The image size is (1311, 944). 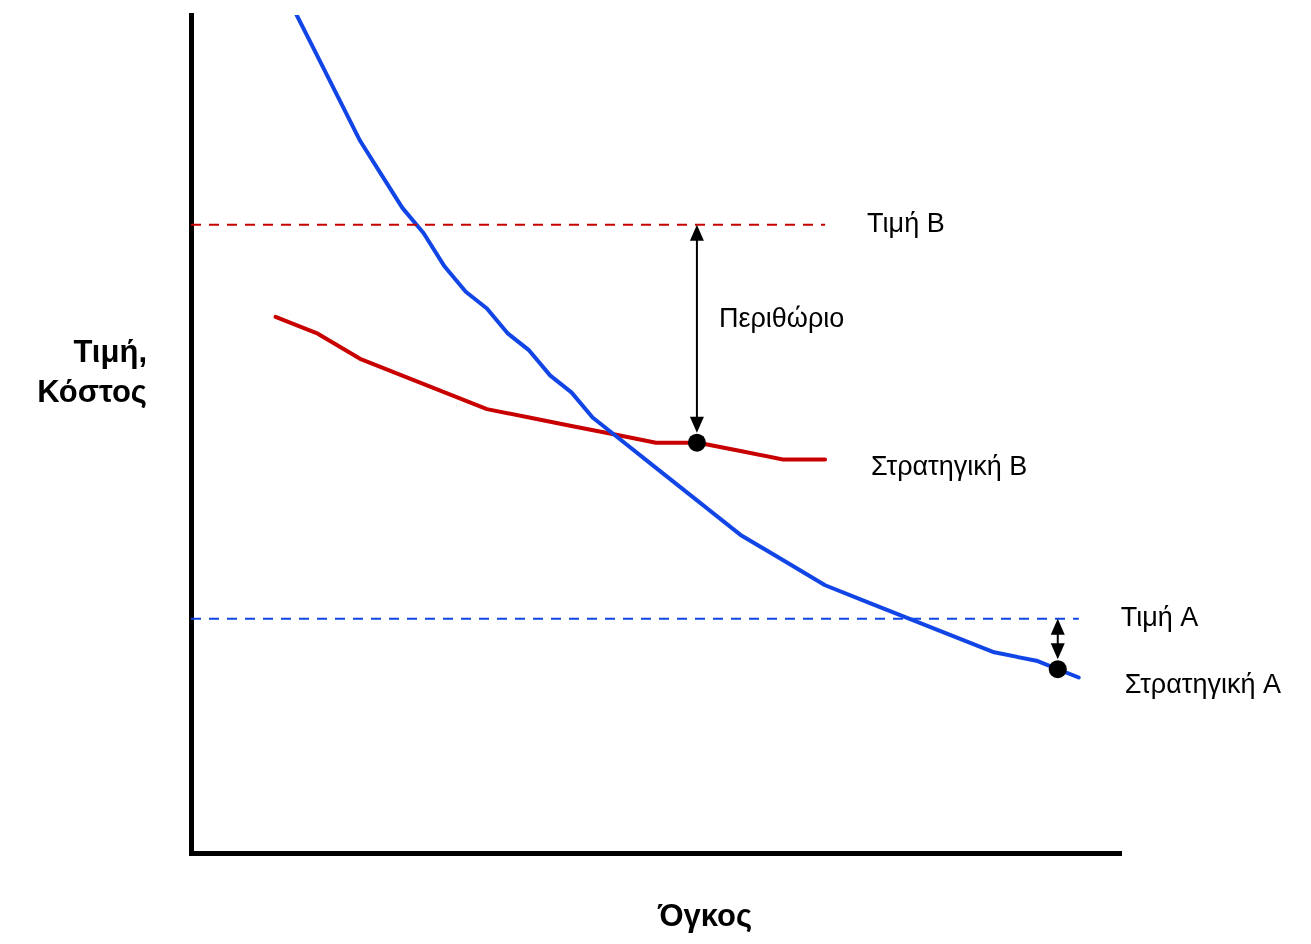 I want to click on ref-line-label: Τιμή A, so click(x=1159, y=617).